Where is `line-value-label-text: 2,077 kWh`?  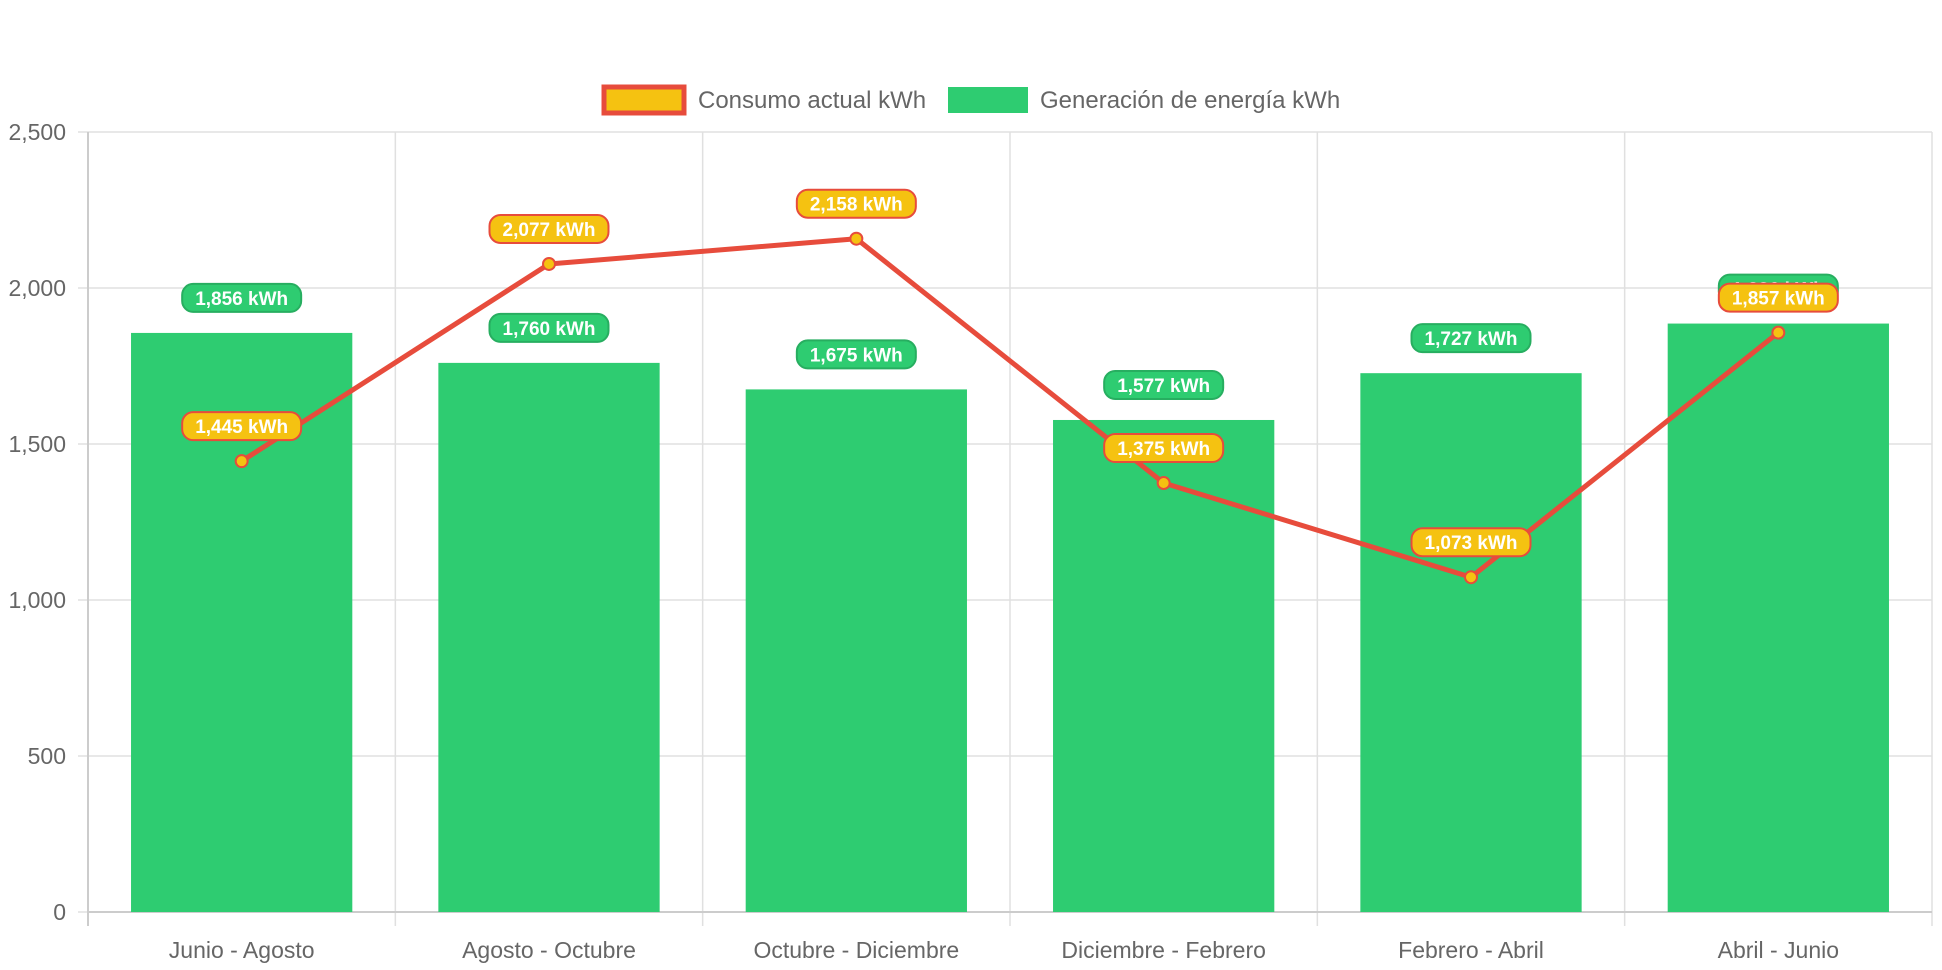
line-value-label-text: 2,077 kWh is located at coordinates (549, 230).